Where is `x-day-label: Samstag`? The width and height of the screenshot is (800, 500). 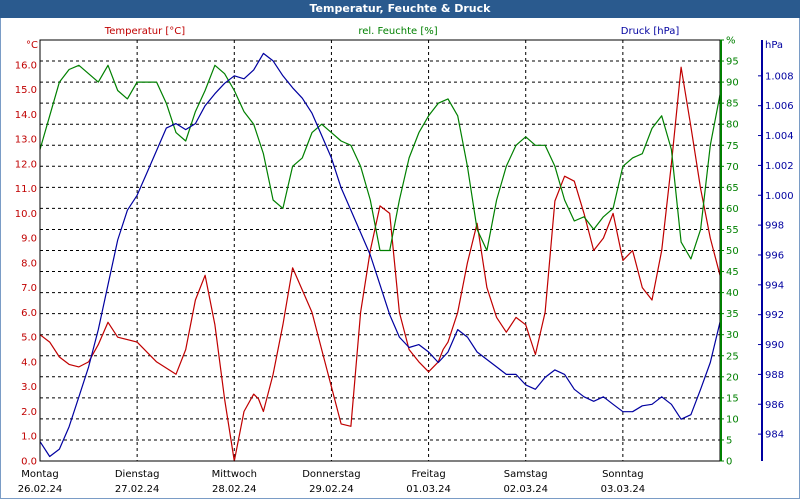 x-day-label: Samstag is located at coordinates (526, 474).